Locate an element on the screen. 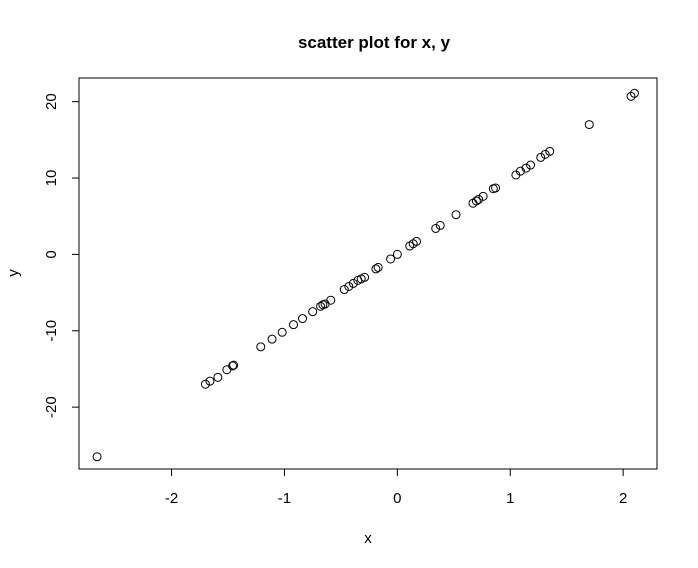 This screenshot has width=698, height=568. x-tick-label: 2 is located at coordinates (623, 498).